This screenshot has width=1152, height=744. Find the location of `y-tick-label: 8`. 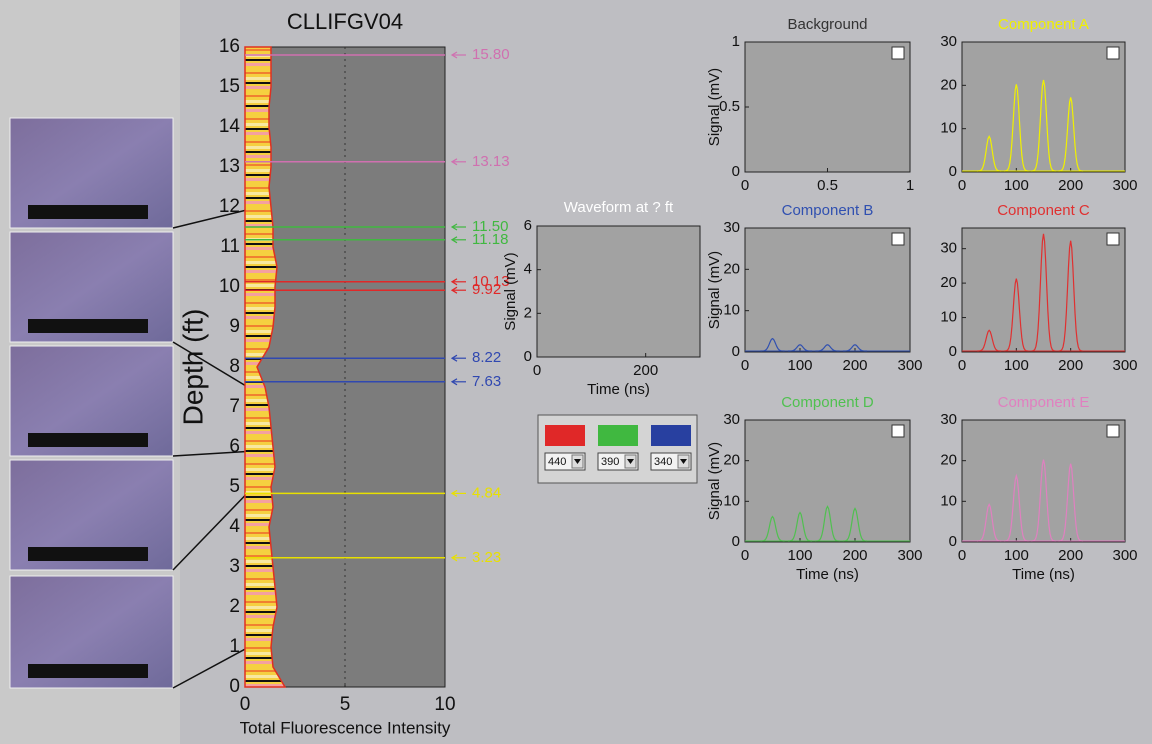

y-tick-label: 8 is located at coordinates (234, 366).